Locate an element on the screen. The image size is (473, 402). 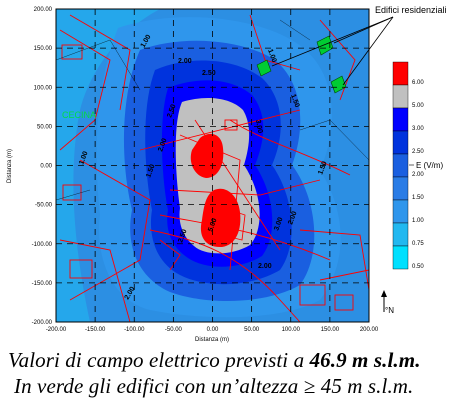
y-tick-label: 200.00 is located at coordinates (43, 10).